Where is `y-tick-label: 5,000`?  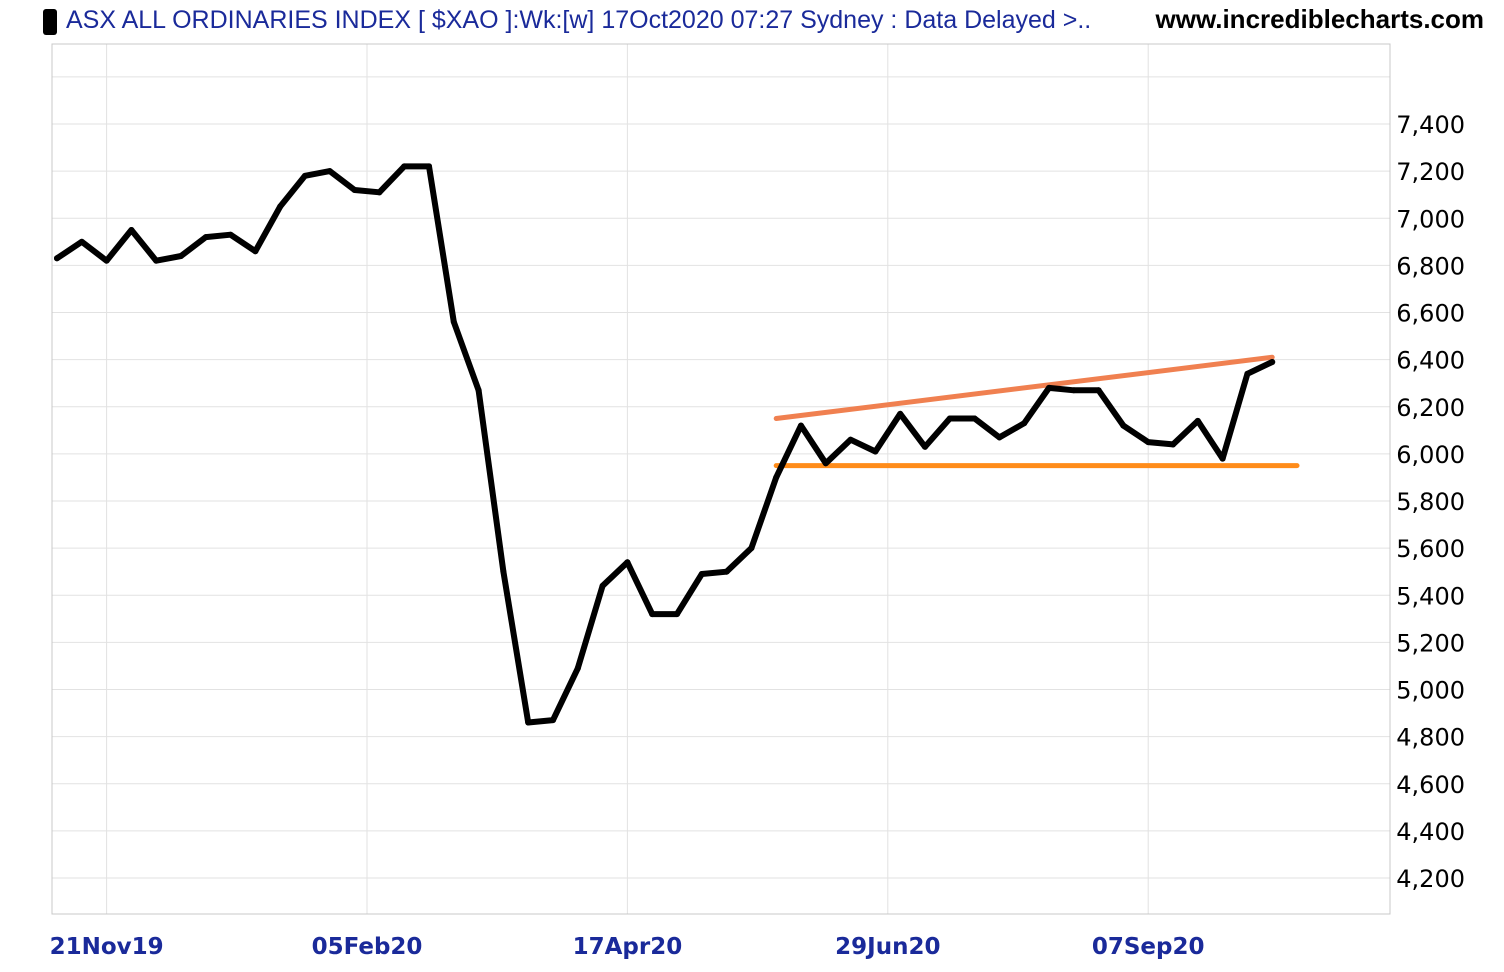
y-tick-label: 5,000 is located at coordinates (1430, 691).